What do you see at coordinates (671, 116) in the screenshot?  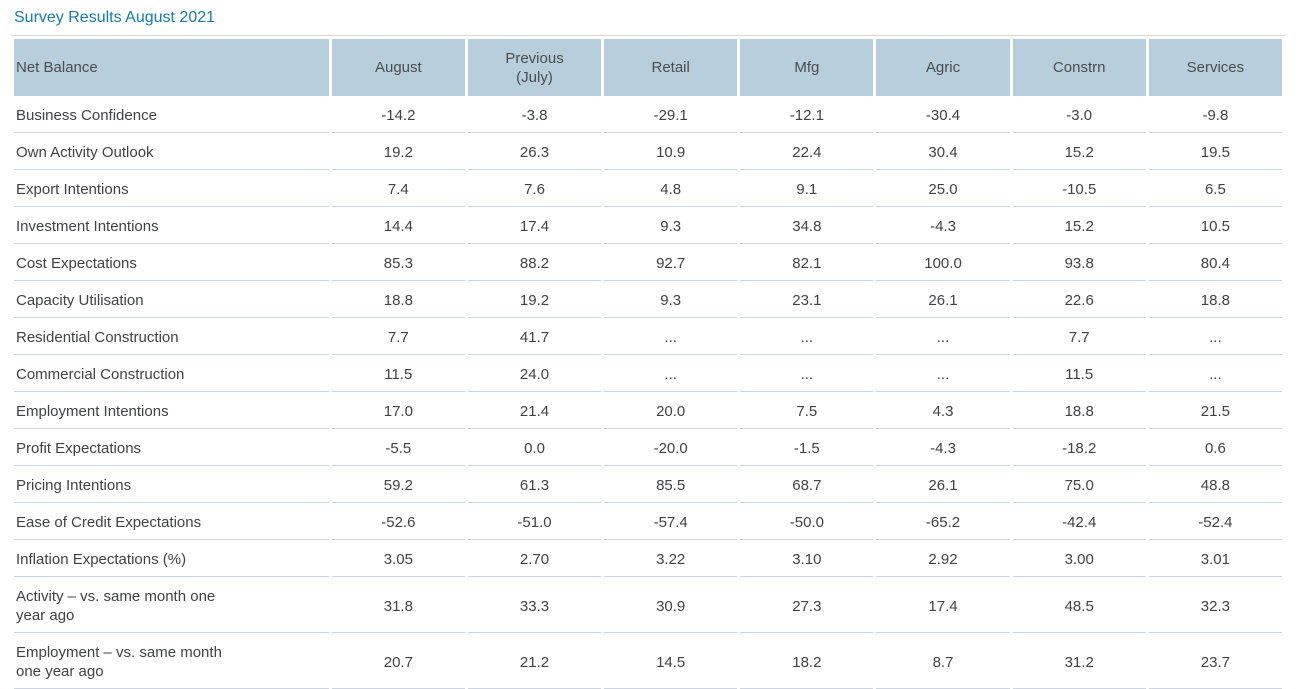 I see `value-cell: -29.1` at bounding box center [671, 116].